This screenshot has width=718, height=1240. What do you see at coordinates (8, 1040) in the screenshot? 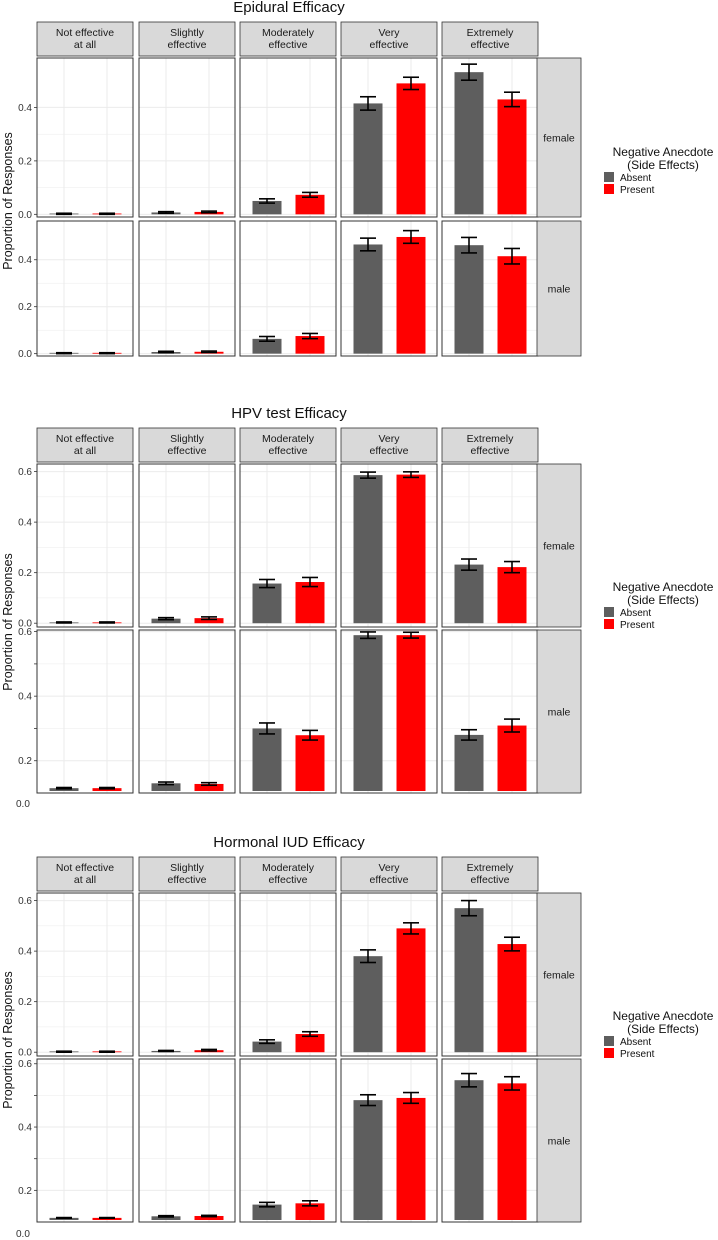
I see `y-axis-label: Proportion of Responses` at bounding box center [8, 1040].